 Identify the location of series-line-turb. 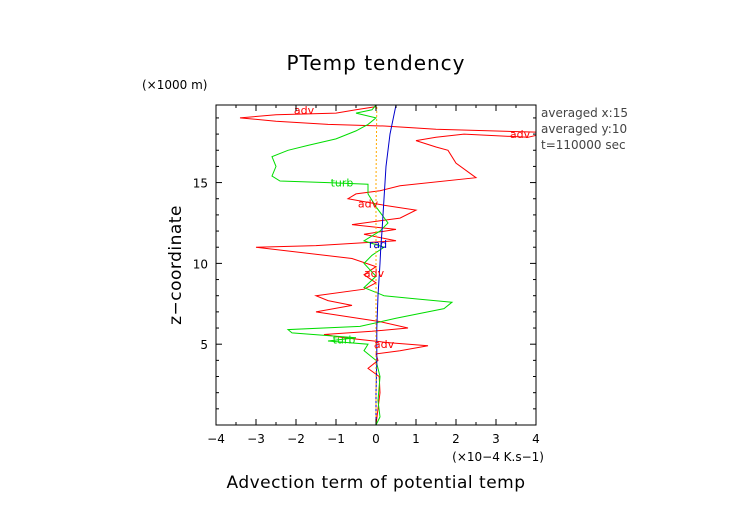
(362, 265).